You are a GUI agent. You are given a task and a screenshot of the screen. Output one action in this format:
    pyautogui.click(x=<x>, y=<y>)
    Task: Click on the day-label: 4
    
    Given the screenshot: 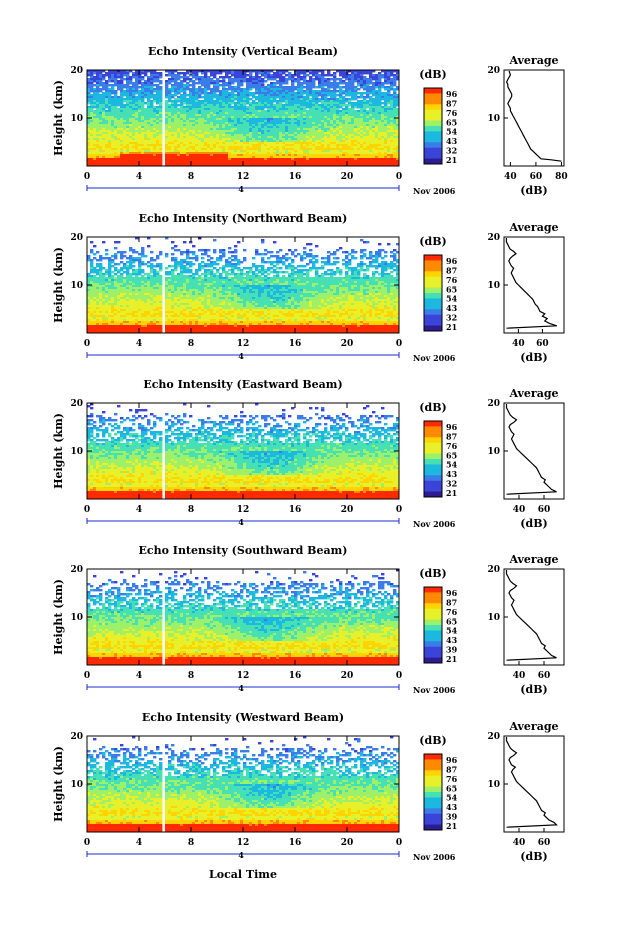 What is the action you would take?
    pyautogui.click(x=241, y=189)
    